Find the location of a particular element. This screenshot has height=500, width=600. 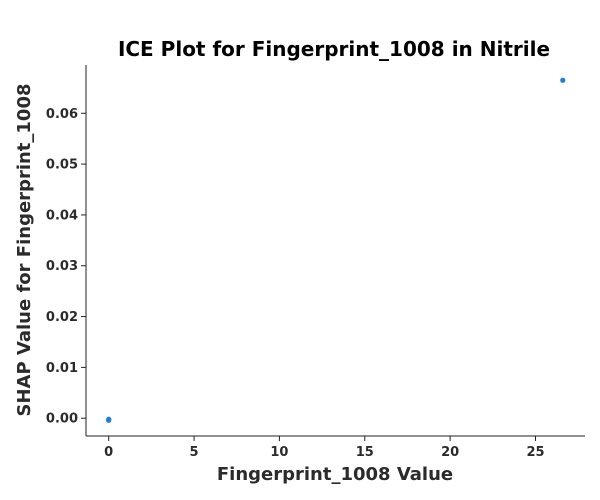

y-tick-label: 0.04 is located at coordinates (62, 215).